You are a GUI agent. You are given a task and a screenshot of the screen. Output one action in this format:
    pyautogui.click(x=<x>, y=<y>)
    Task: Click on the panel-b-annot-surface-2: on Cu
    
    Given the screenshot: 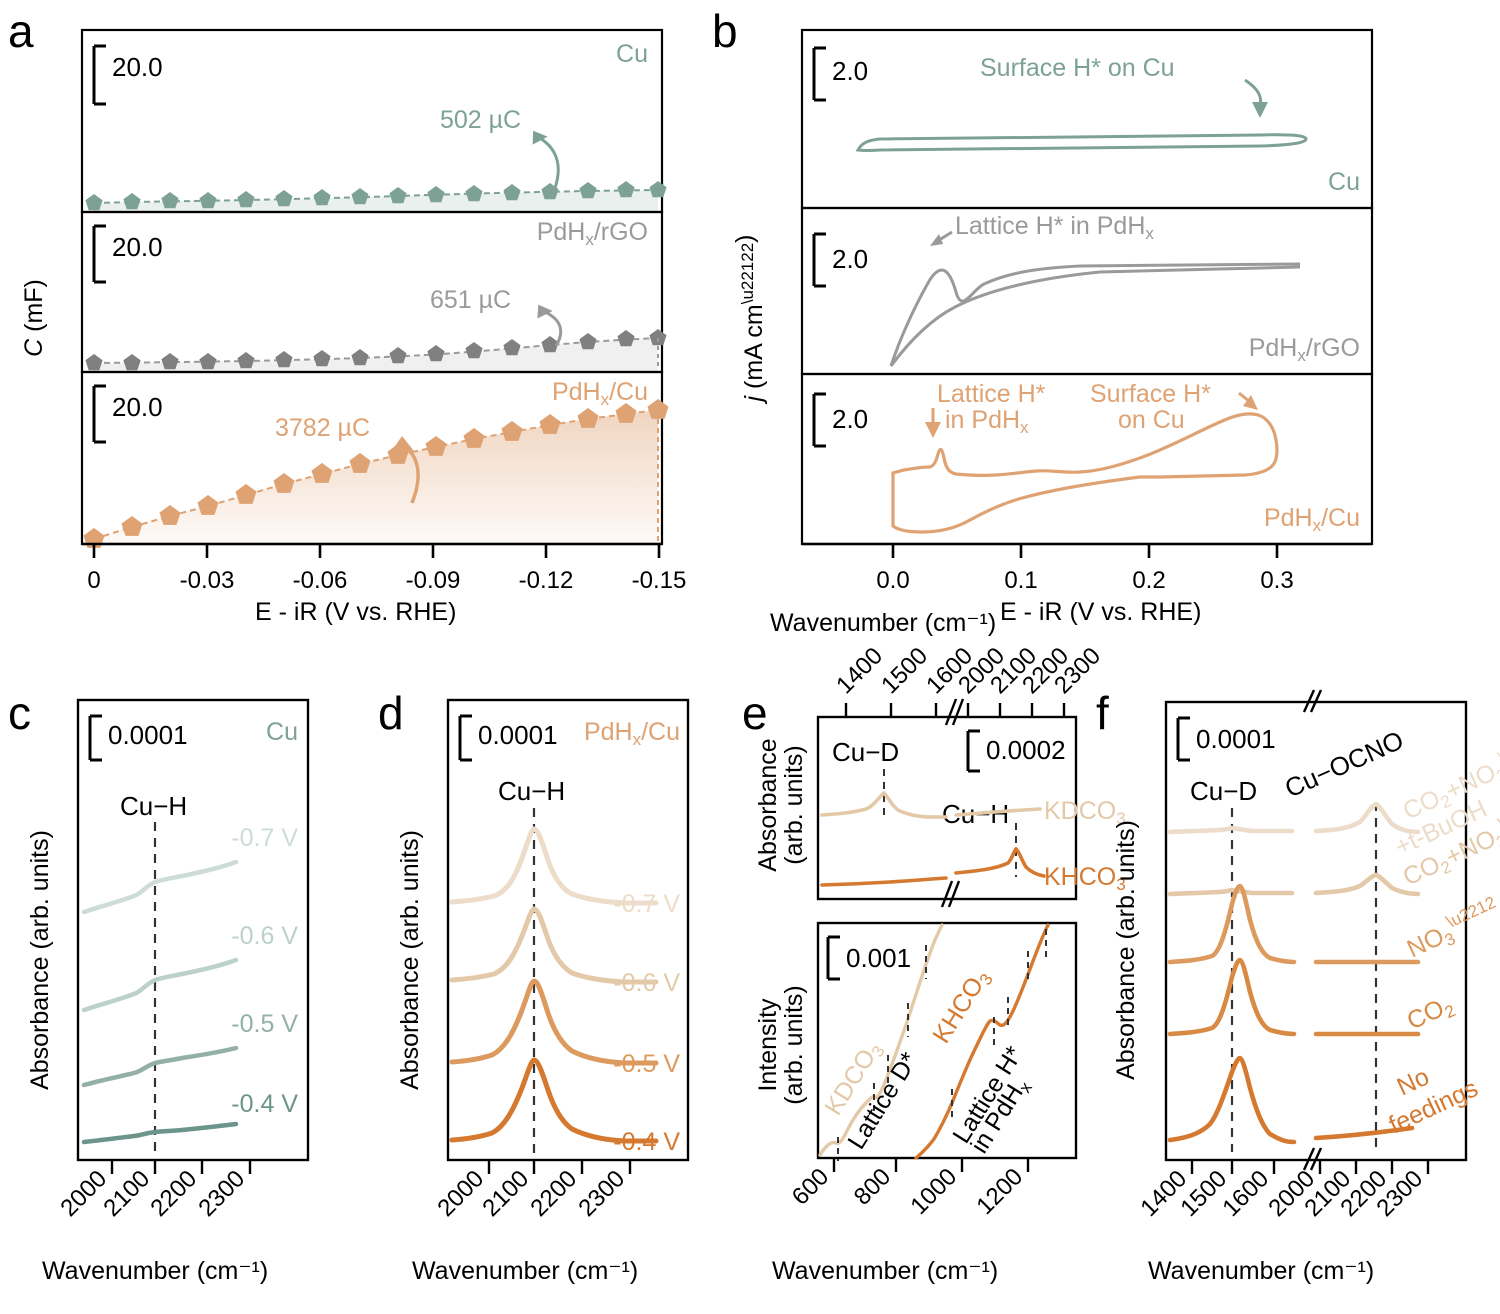 What is the action you would take?
    pyautogui.click(x=1151, y=420)
    